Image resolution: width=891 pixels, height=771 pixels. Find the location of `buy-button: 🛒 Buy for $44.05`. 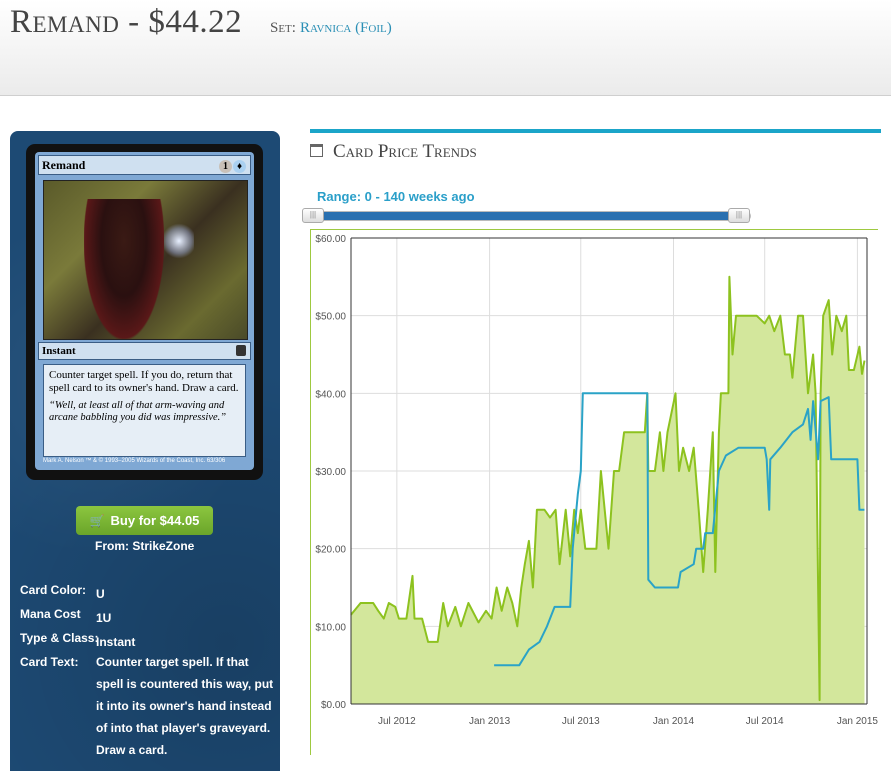

buy-button: 🛒 Buy for $44.05 is located at coordinates (144, 520).